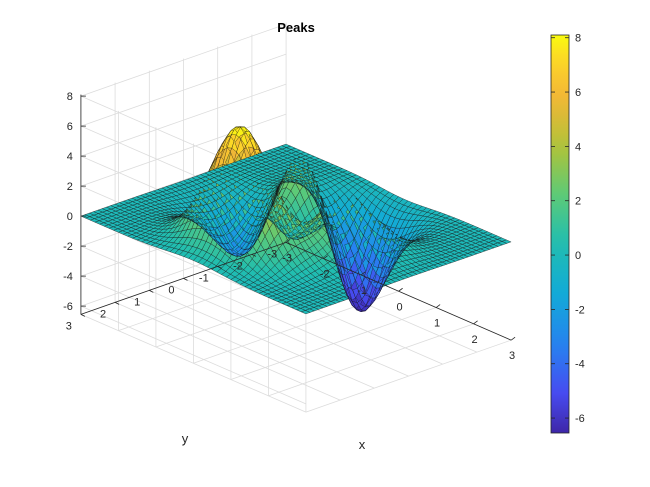 The image size is (650, 487). What do you see at coordinates (204, 278) in the screenshot?
I see `y-tick-label: -1` at bounding box center [204, 278].